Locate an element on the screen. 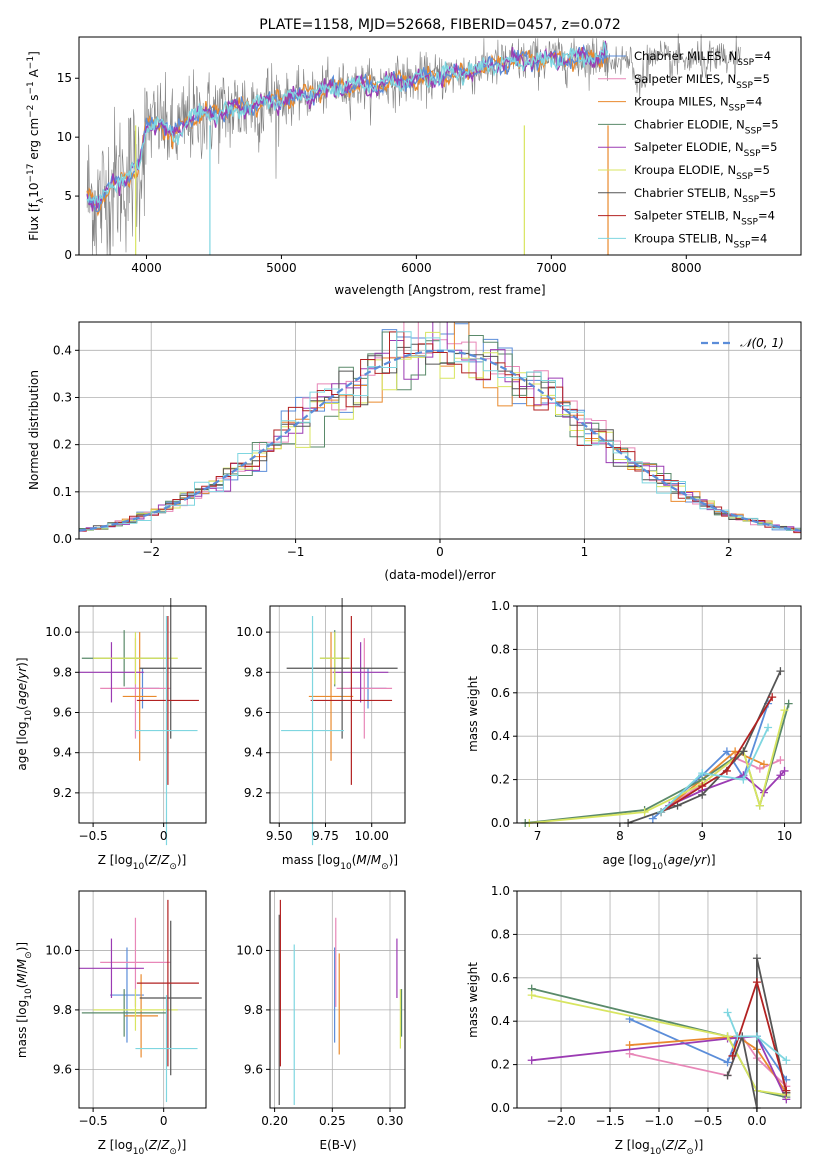  x-tick-label: 0.25 is located at coordinates (332, 1121).